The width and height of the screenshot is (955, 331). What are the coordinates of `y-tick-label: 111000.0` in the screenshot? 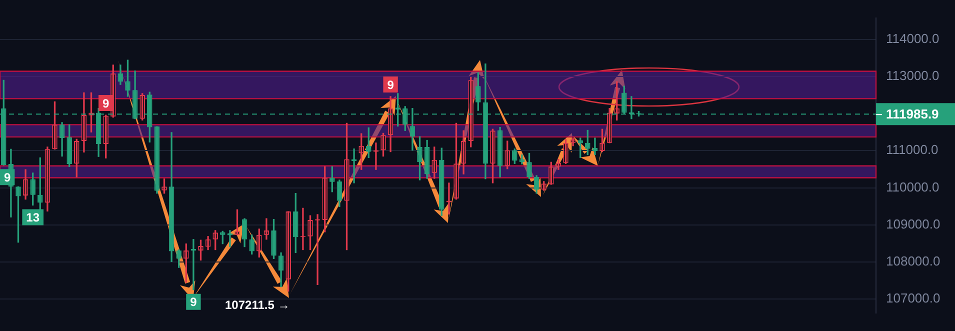 It's located at (912, 150).